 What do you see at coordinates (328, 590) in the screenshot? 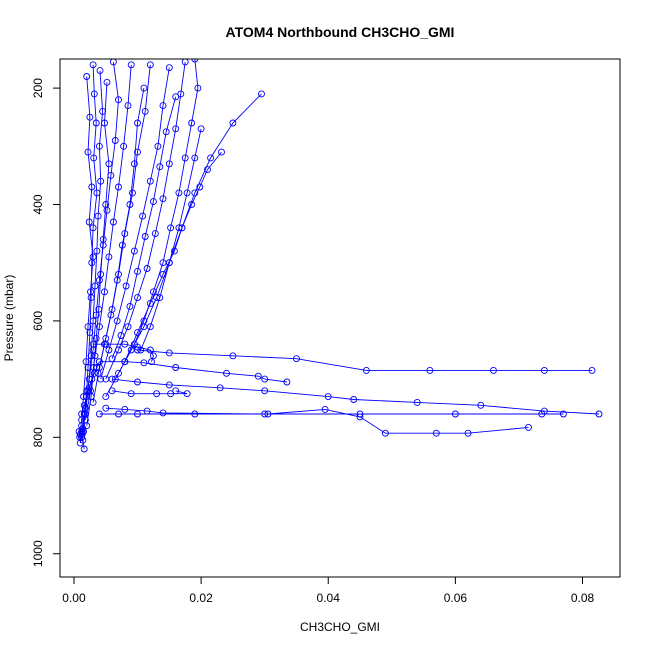
I see `x-axis: 0.00 0.02 0.04 0.06 0.08` at bounding box center [328, 590].